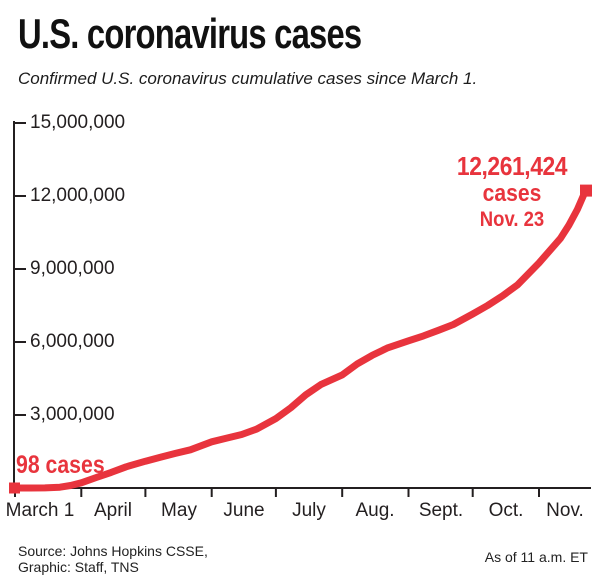  What do you see at coordinates (506, 510) in the screenshot?
I see `x-tick-label-oct: Oct.` at bounding box center [506, 510].